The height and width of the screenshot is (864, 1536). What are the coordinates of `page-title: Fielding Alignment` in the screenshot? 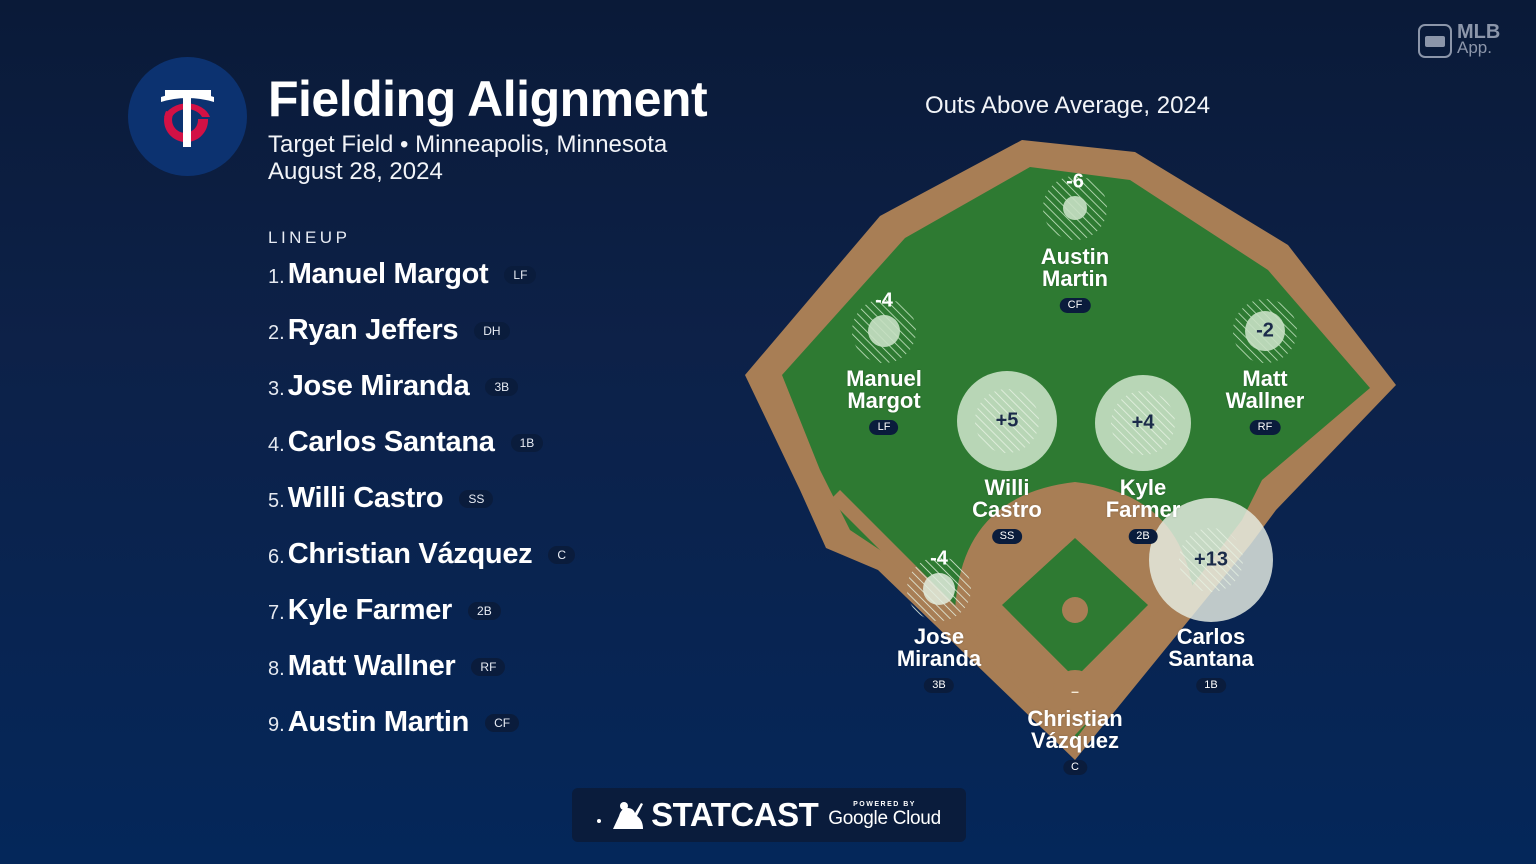 It's located at (488, 99).